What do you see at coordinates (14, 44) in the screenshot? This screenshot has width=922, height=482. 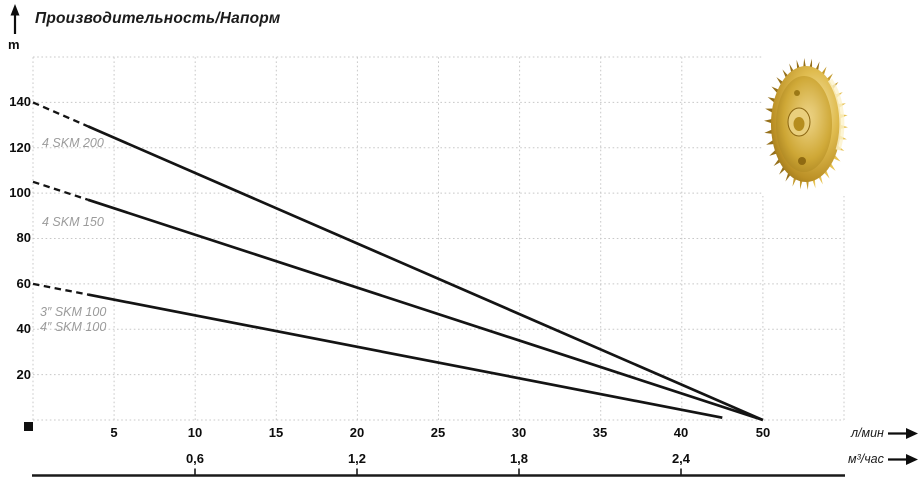 I see `y-axis-unit-label: m` at bounding box center [14, 44].